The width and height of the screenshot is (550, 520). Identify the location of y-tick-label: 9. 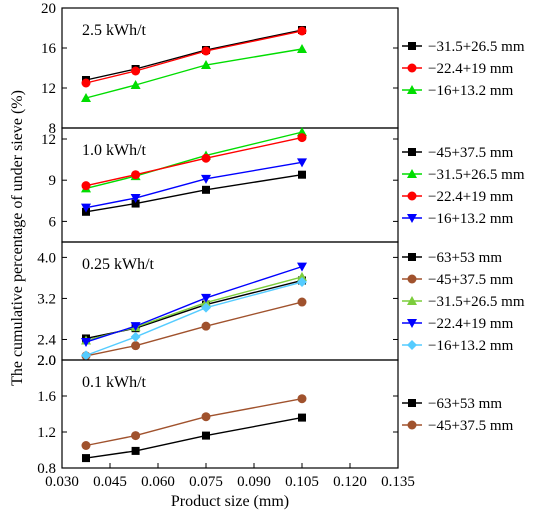
(53, 181).